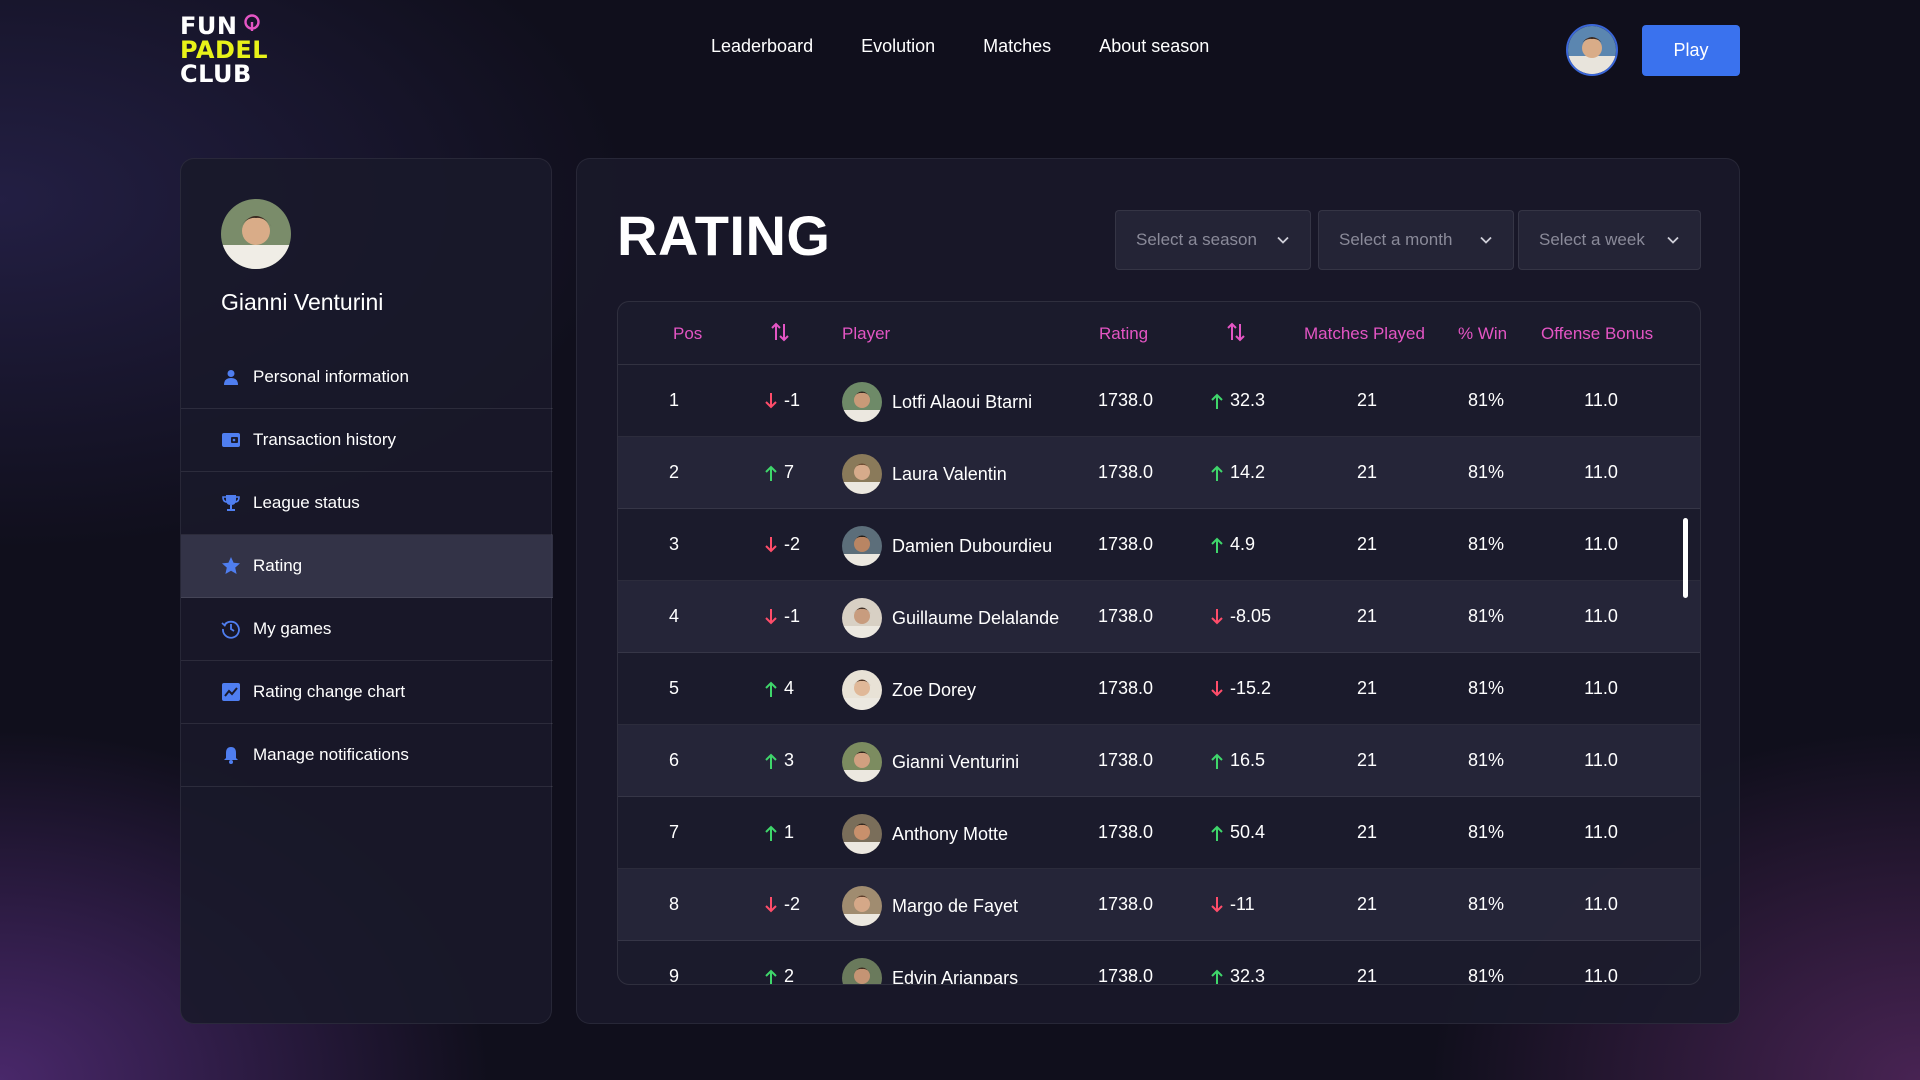 Image resolution: width=1920 pixels, height=1080 pixels. I want to click on season-select-value: Select a season, so click(1196, 239).